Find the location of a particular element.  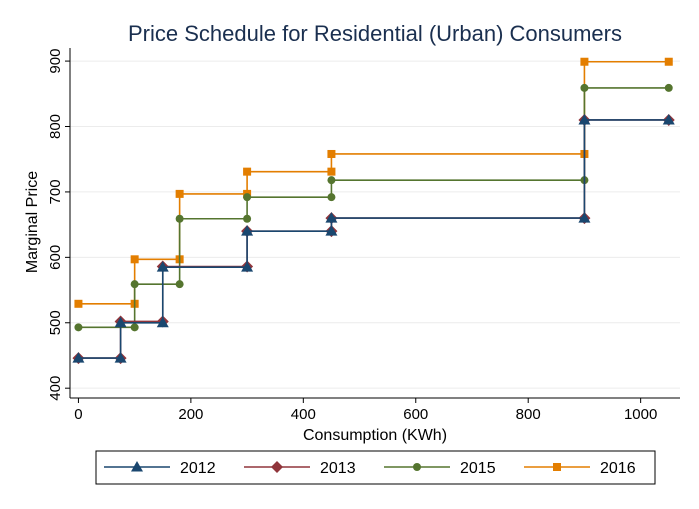

x-tick-label-4: 800 is located at coordinates (528, 414).